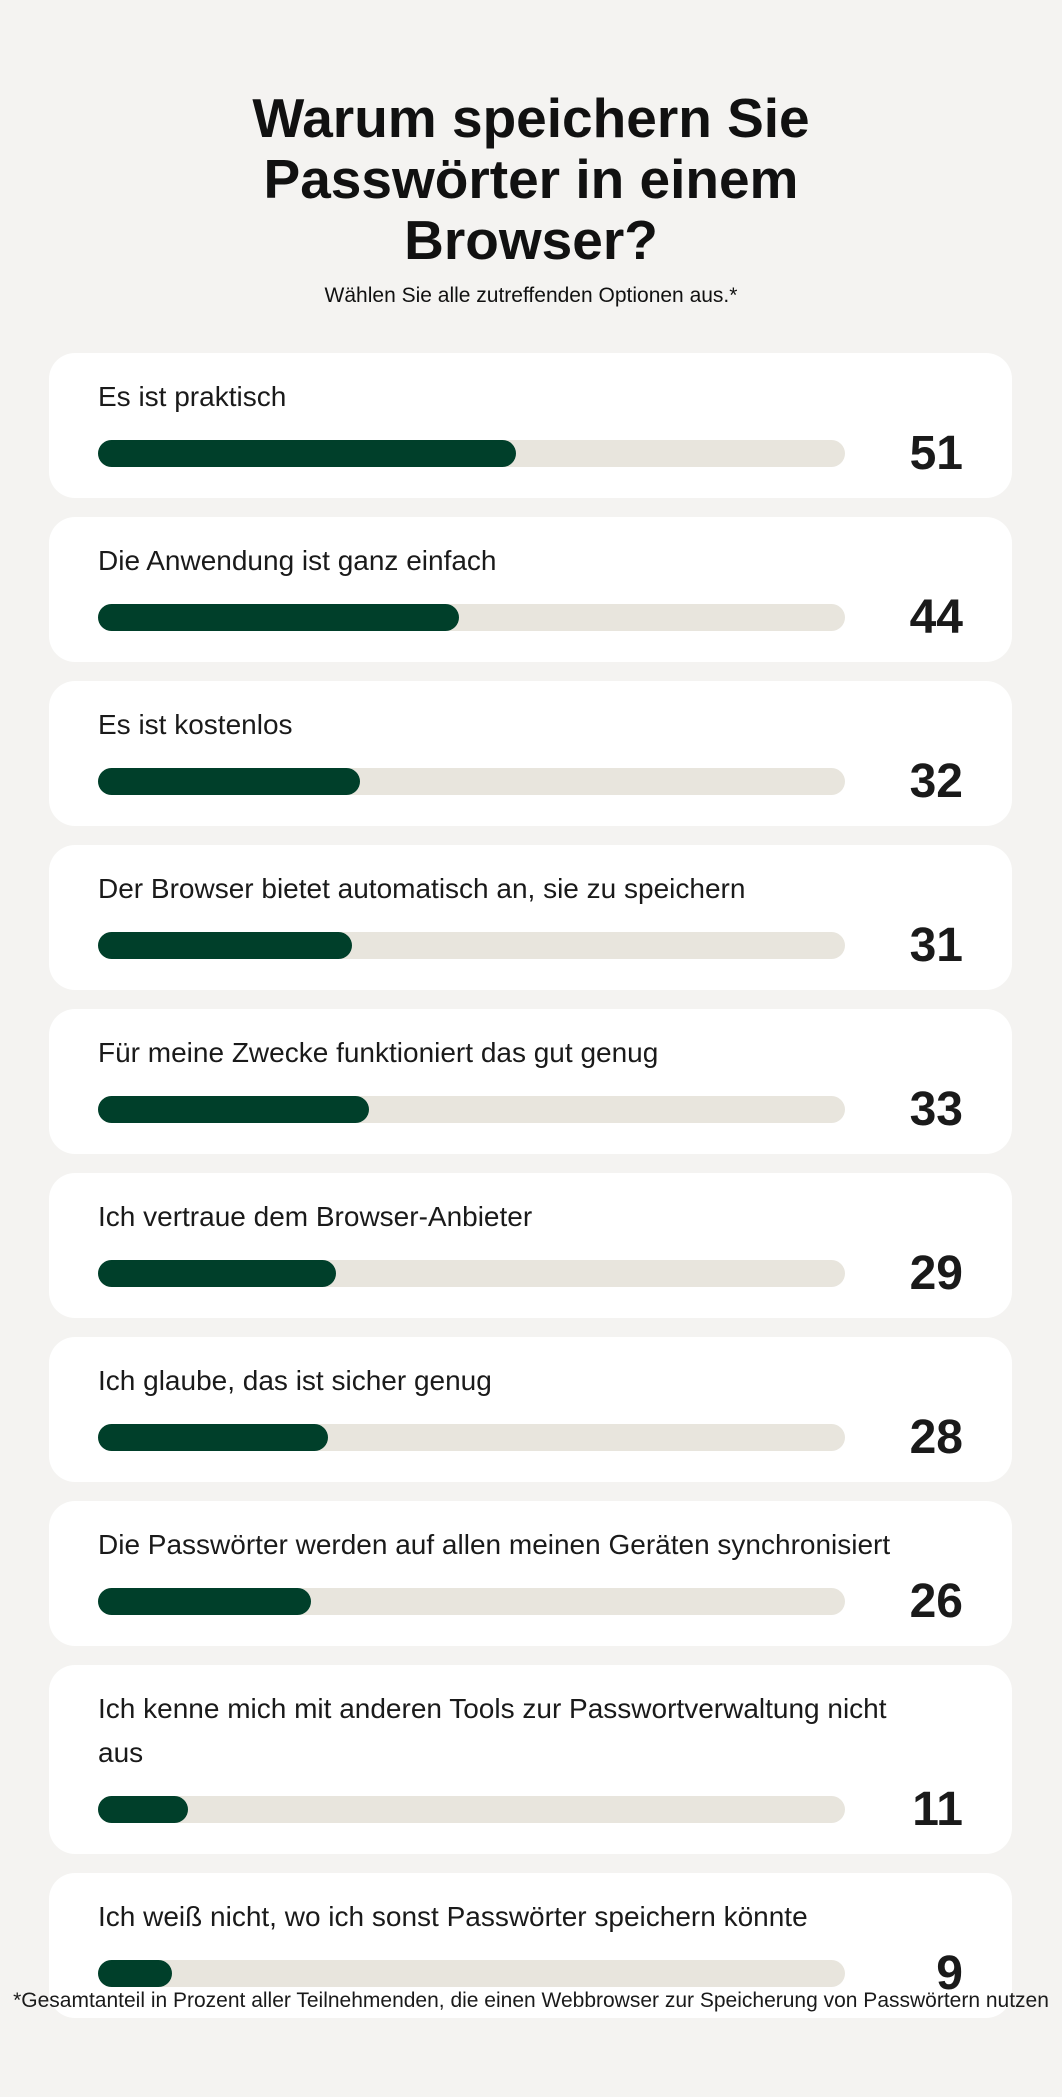 This screenshot has height=2097, width=1062. I want to click on bar-label: Ich glaube, das ist sicher genug, so click(295, 1380).